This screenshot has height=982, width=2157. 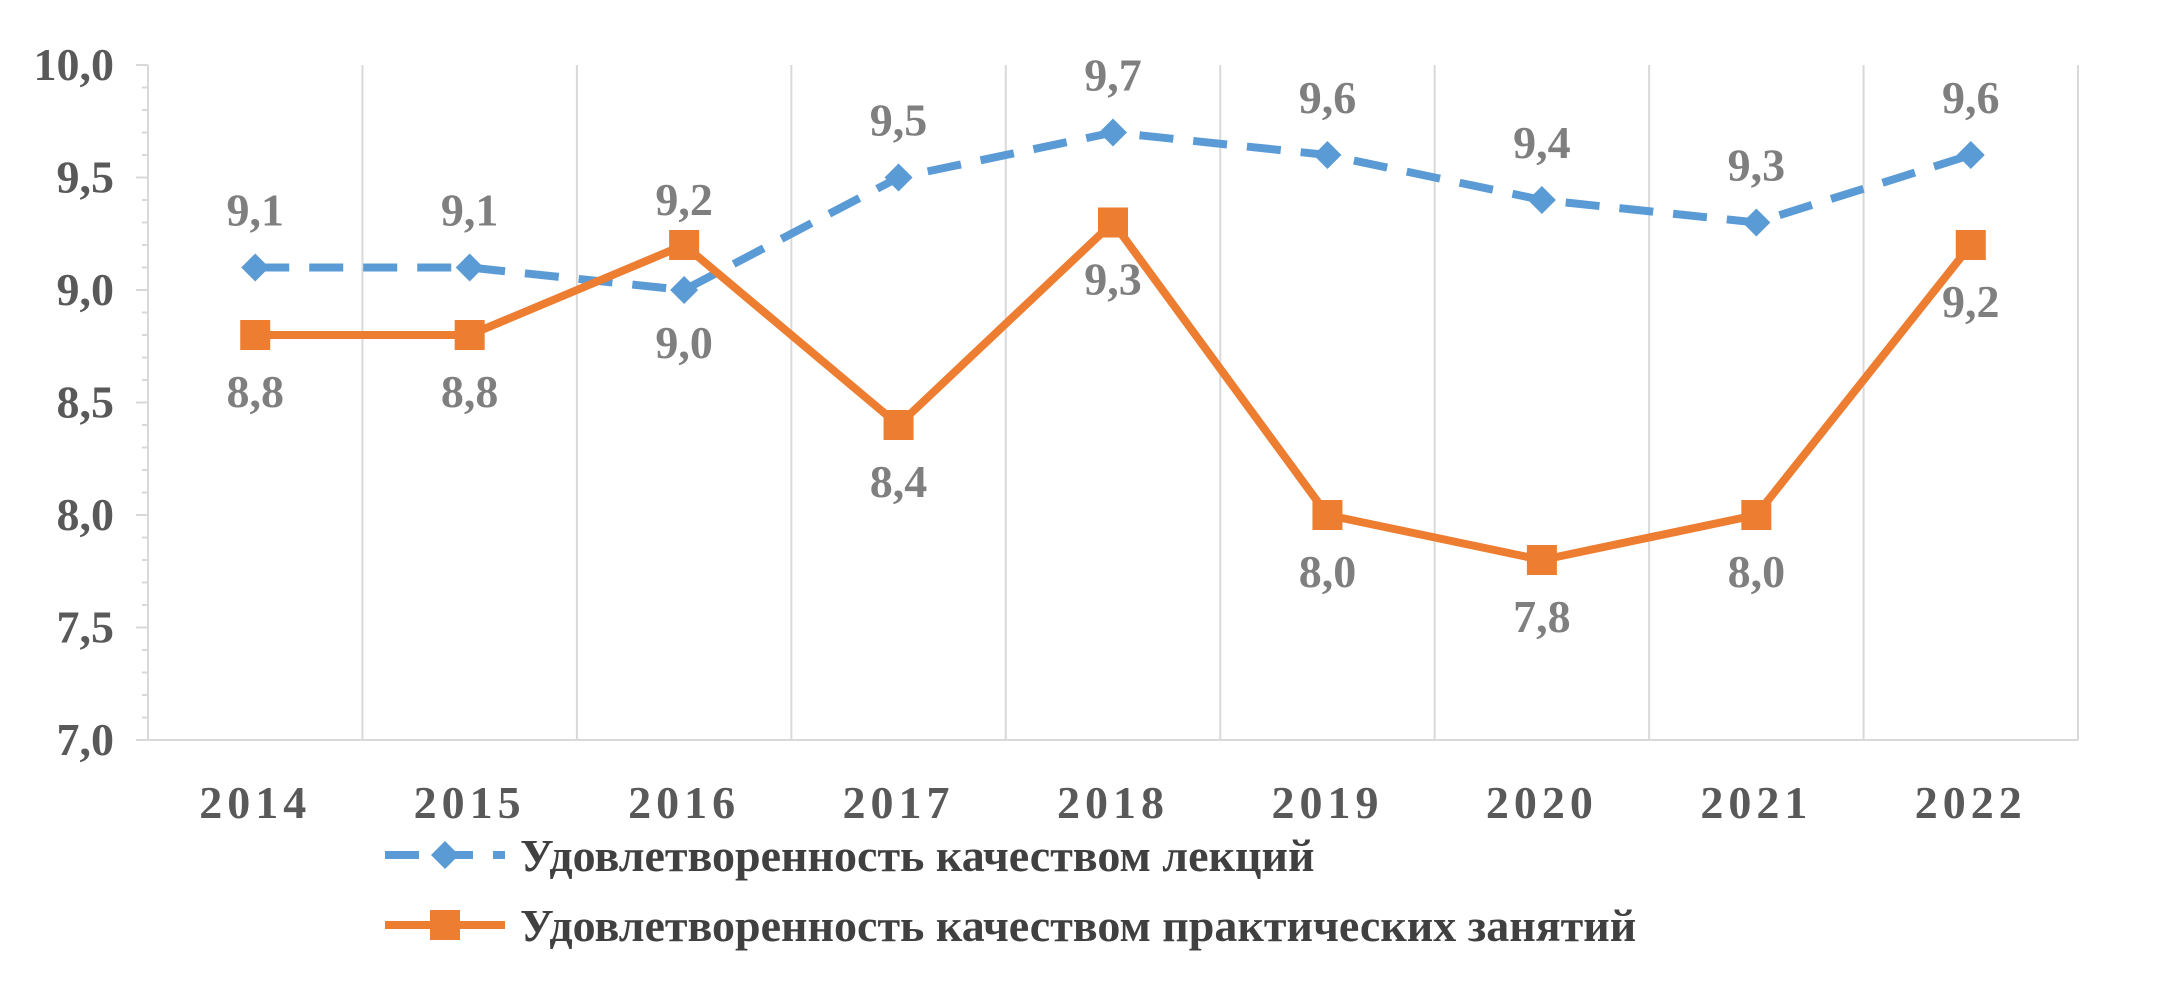 What do you see at coordinates (445, 925) in the screenshot?
I see `legend-square-marker` at bounding box center [445, 925].